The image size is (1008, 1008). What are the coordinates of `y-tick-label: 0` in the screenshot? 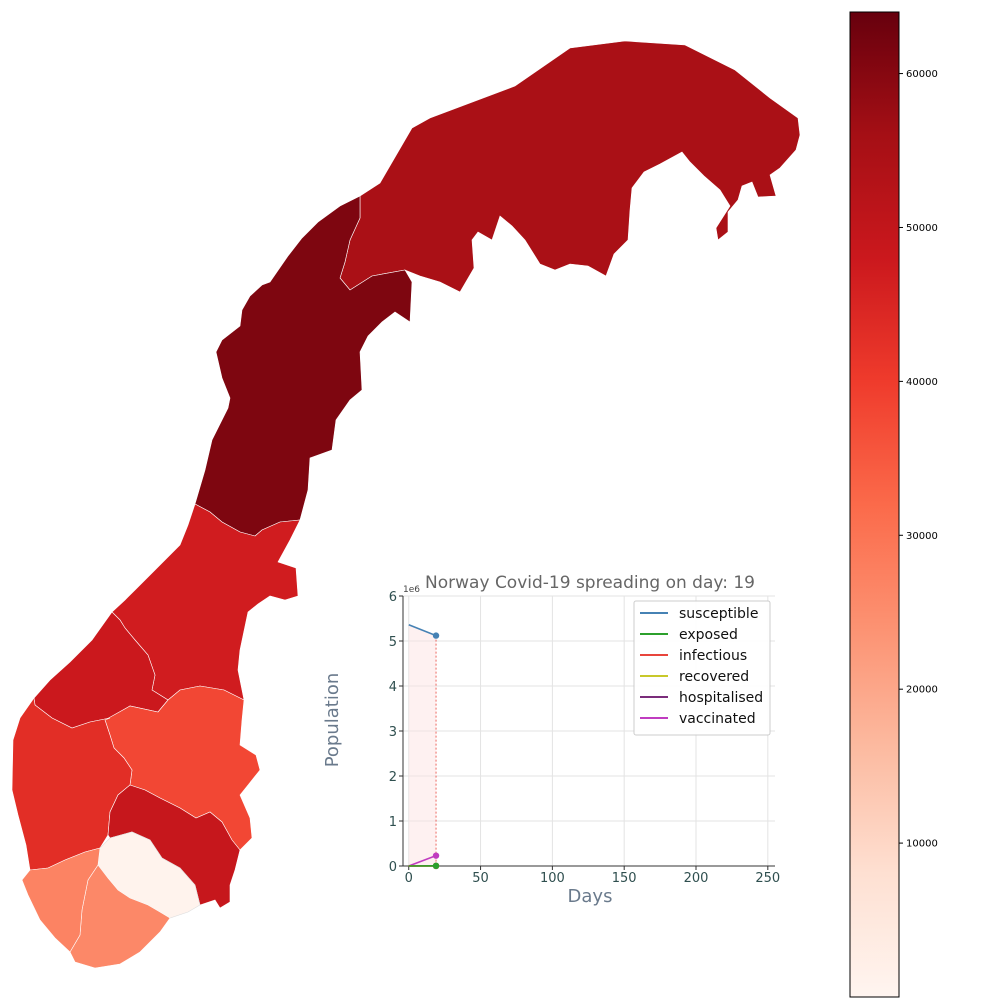 It's located at (393, 867).